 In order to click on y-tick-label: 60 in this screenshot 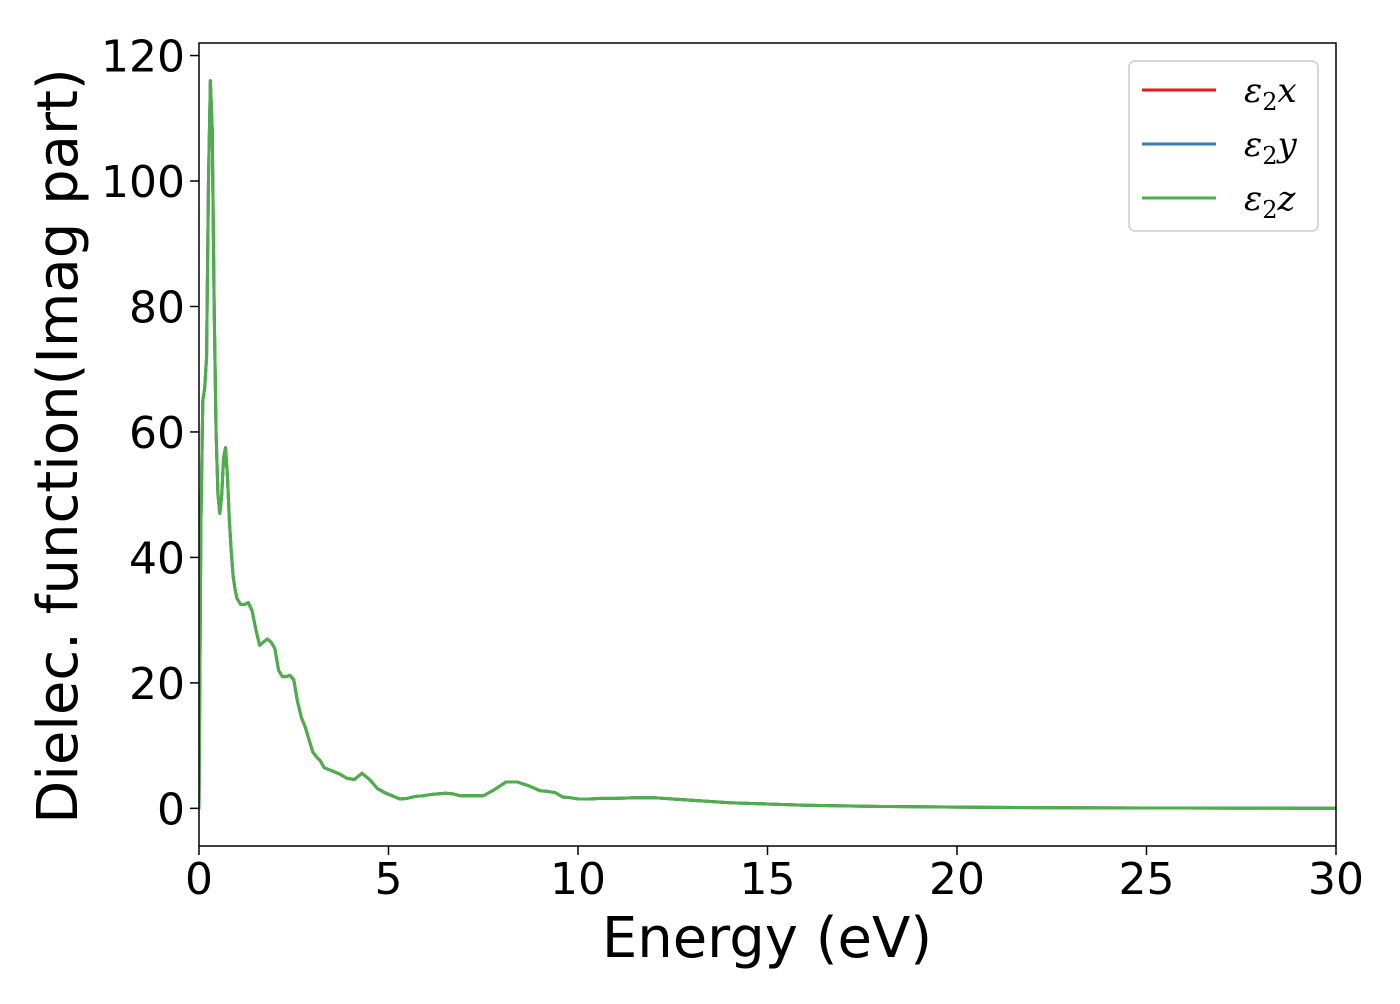, I will do `click(157, 433)`.